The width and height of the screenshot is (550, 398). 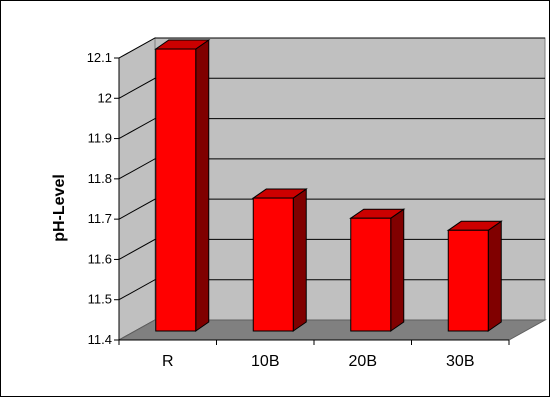 I want to click on bar-10B, so click(x=279, y=260).